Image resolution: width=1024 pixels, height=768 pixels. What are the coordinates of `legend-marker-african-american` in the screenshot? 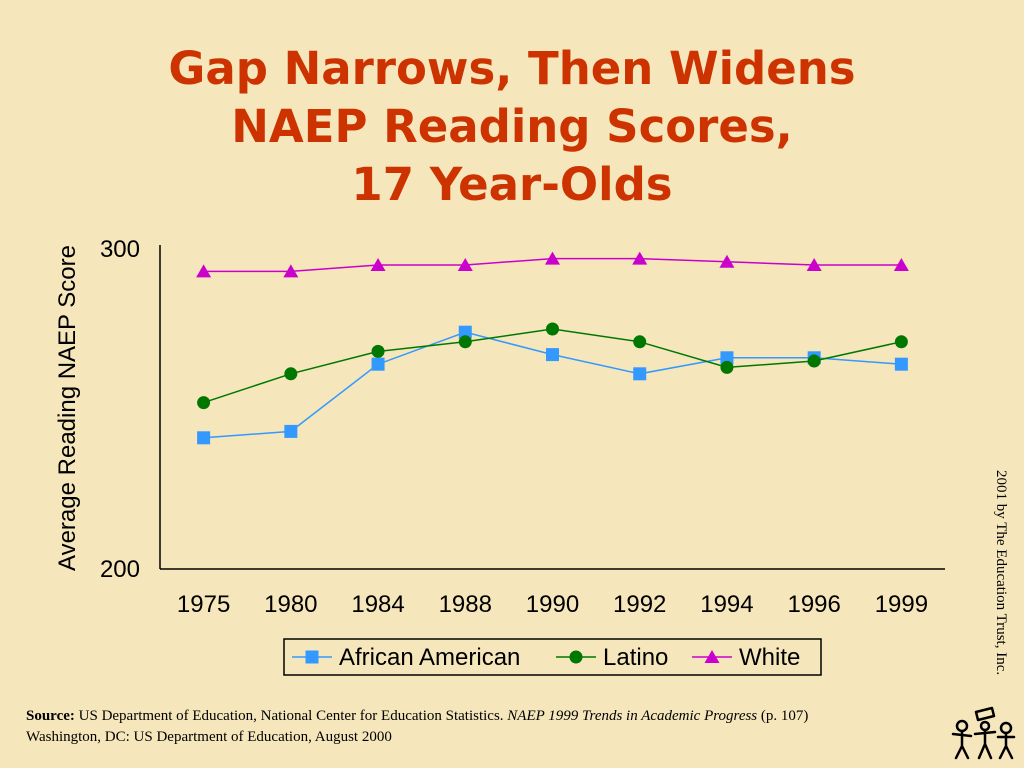 It's located at (312, 657).